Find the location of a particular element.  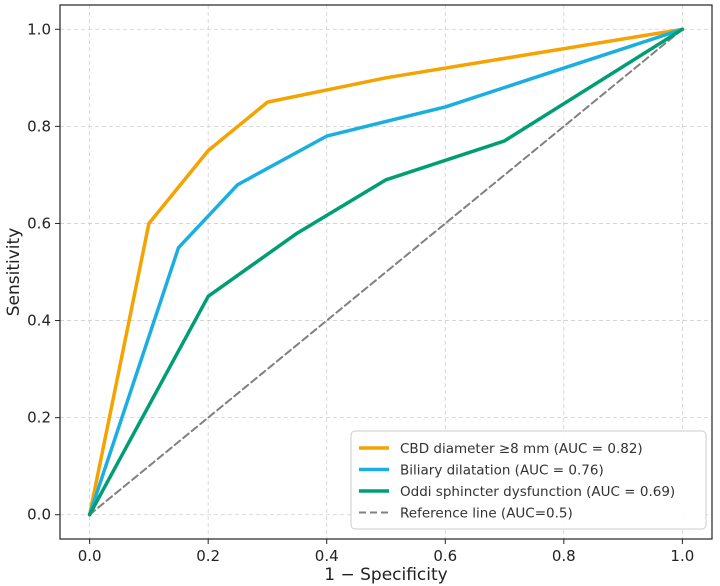

y-axis-label: Sensitivity is located at coordinates (14, 272).